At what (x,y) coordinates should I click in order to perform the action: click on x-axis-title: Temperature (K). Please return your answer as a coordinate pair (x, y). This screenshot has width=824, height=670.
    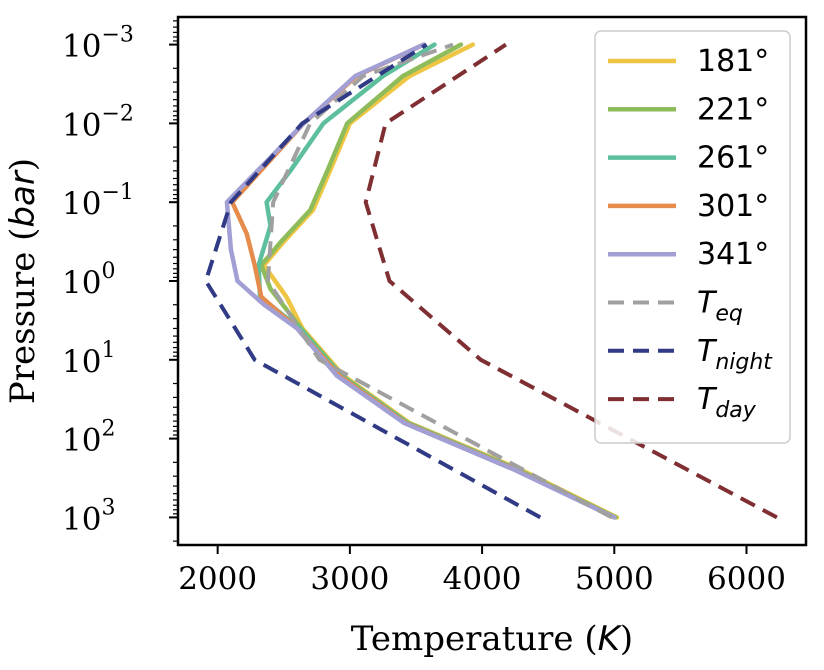
    Looking at the image, I should click on (492, 639).